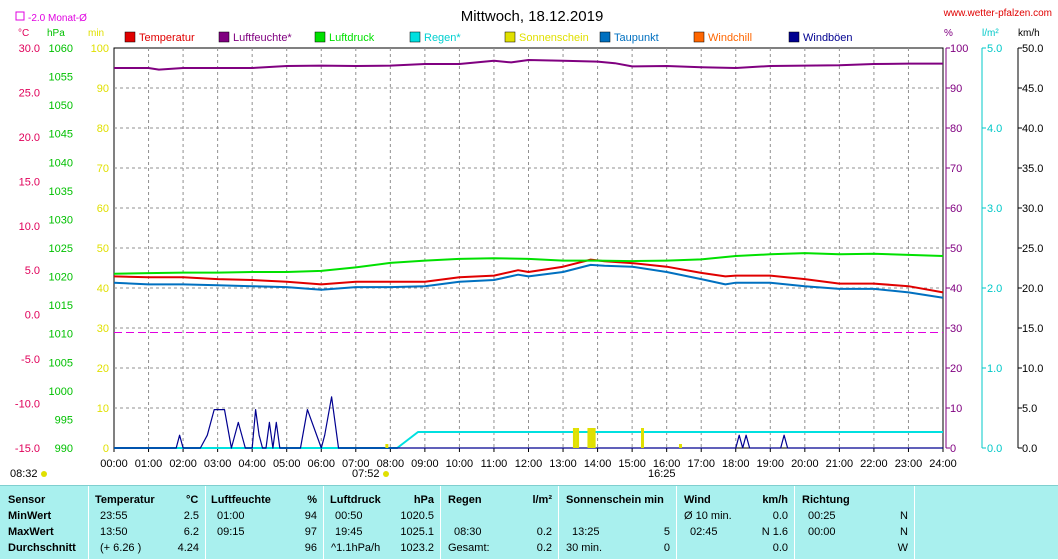  What do you see at coordinates (356, 548) in the screenshot?
I see `pres-trend: ^1.1hPa/h` at bounding box center [356, 548].